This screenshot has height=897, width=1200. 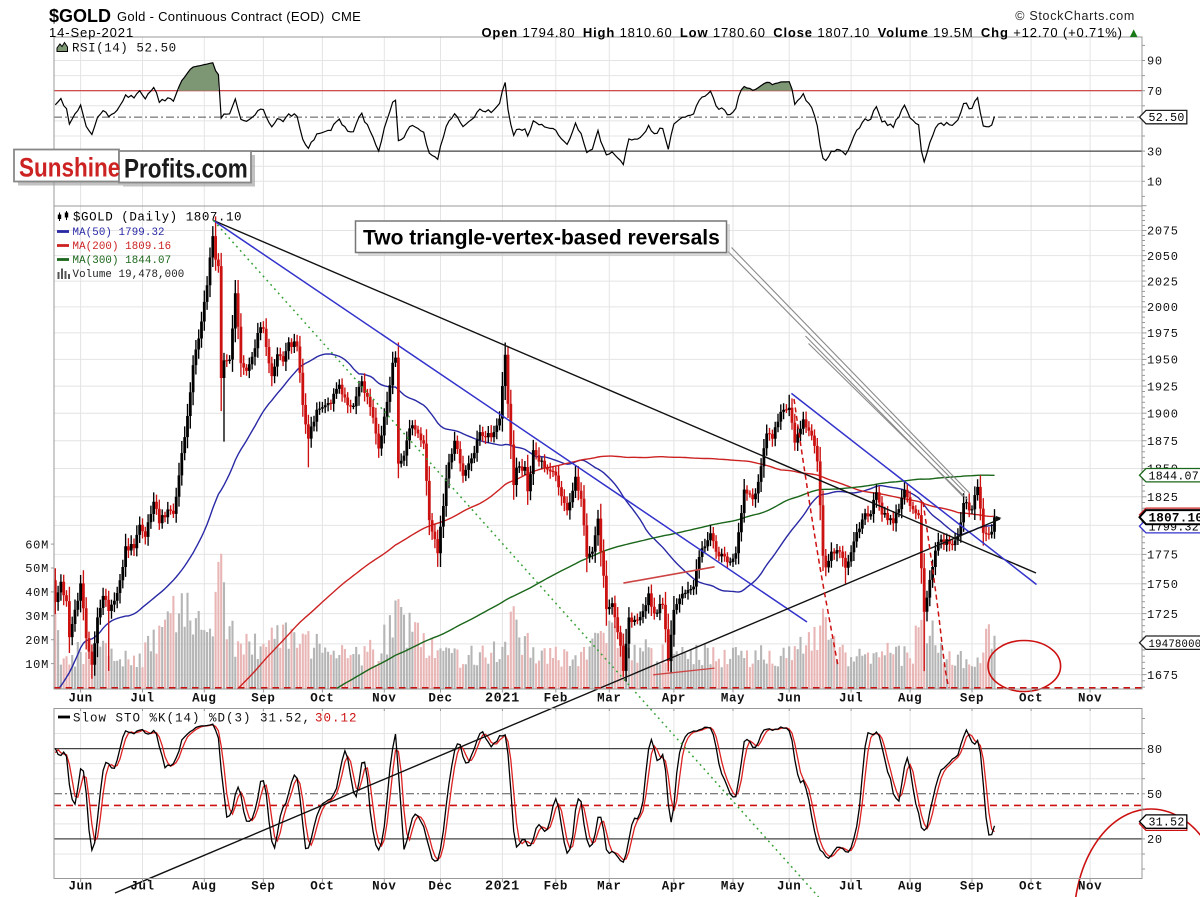 What do you see at coordinates (1155, 152) in the screenshot?
I see `svg-text: 30` at bounding box center [1155, 152].